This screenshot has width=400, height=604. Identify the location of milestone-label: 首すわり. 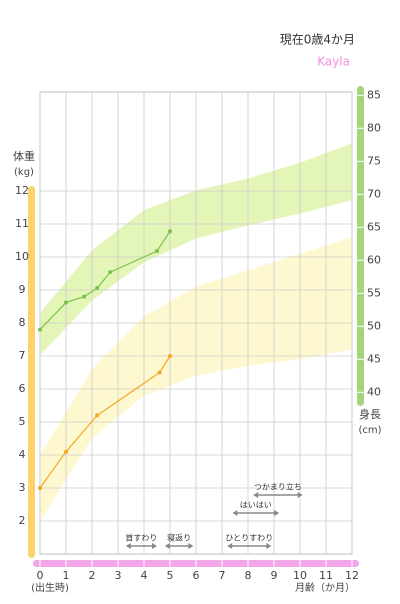
(141, 538).